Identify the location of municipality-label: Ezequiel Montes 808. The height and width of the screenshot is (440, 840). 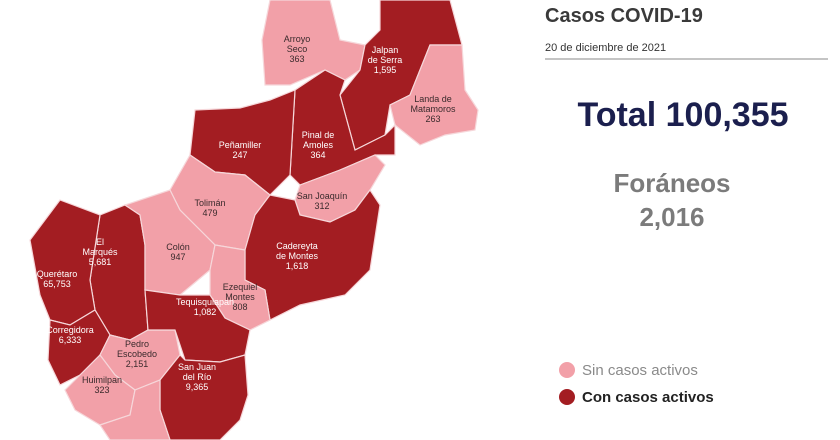
(240, 297).